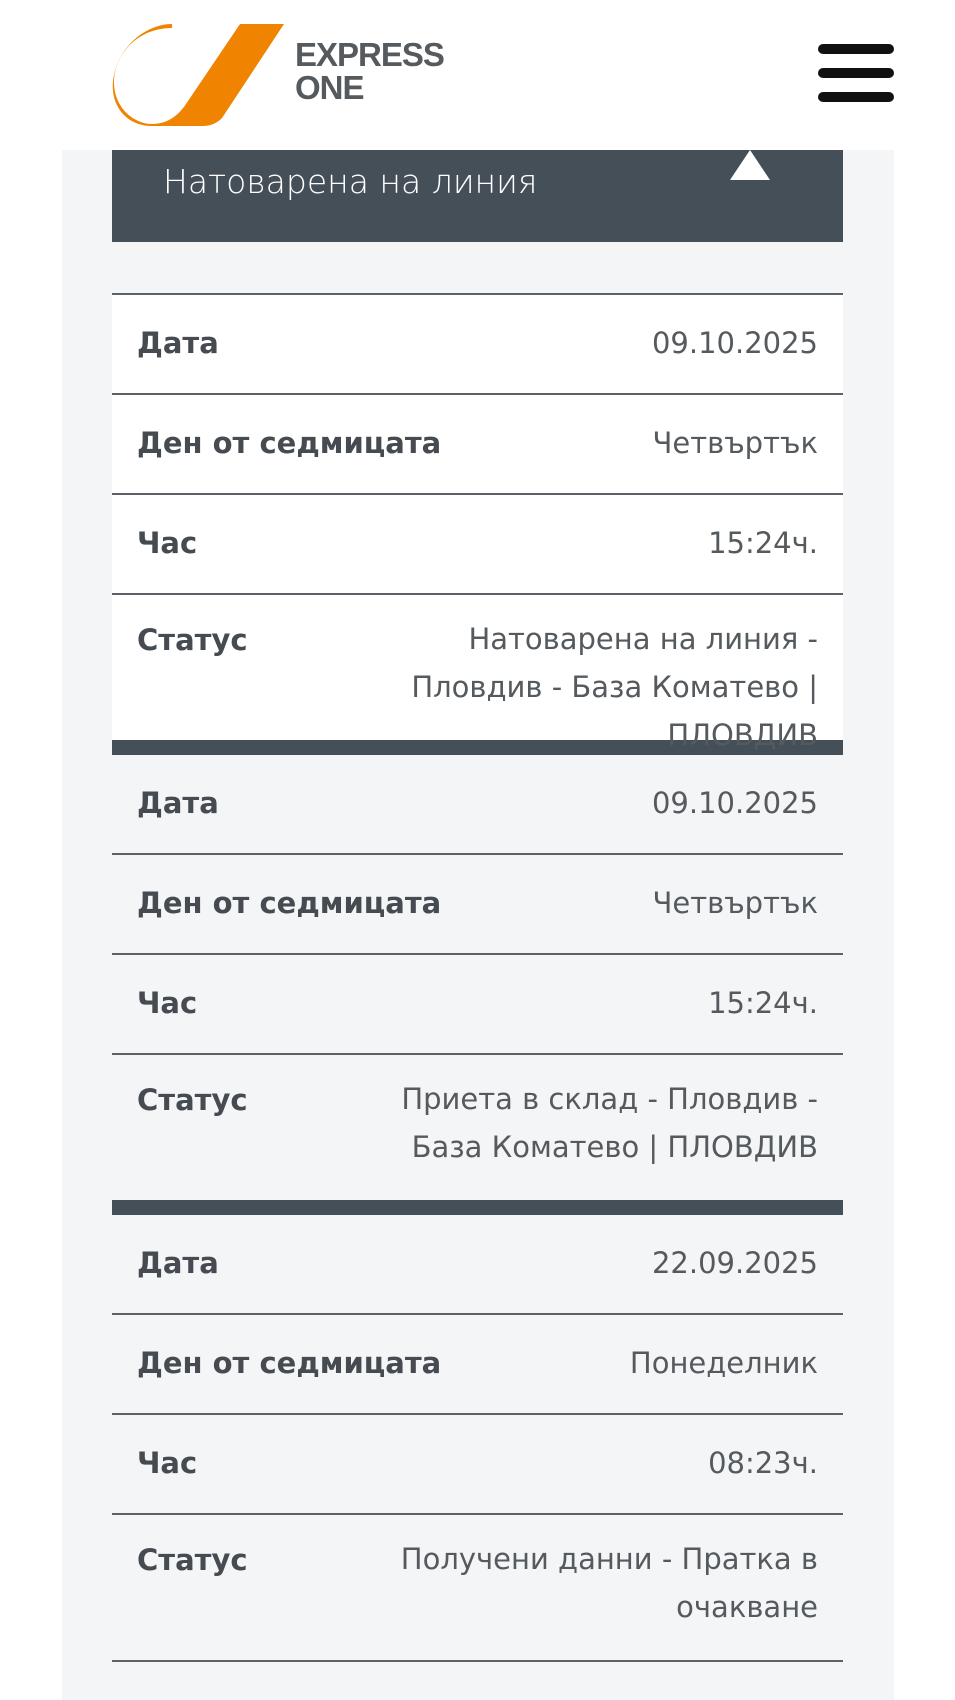  What do you see at coordinates (477, 1365) in the screenshot?
I see `event-row-weekday: Ден от седмицата Понеделник` at bounding box center [477, 1365].